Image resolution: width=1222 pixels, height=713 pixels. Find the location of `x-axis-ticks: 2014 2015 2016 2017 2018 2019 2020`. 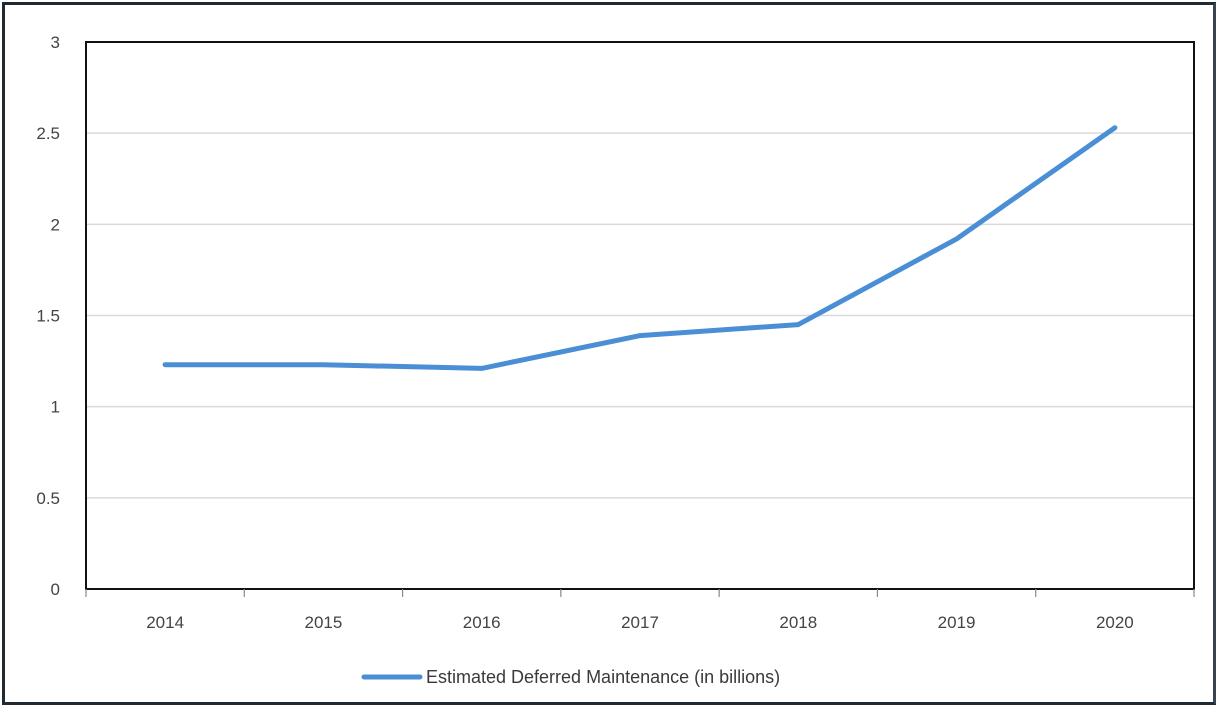

x-axis-ticks: 2014 2015 2016 2017 2018 2019 2020 is located at coordinates (640, 610).